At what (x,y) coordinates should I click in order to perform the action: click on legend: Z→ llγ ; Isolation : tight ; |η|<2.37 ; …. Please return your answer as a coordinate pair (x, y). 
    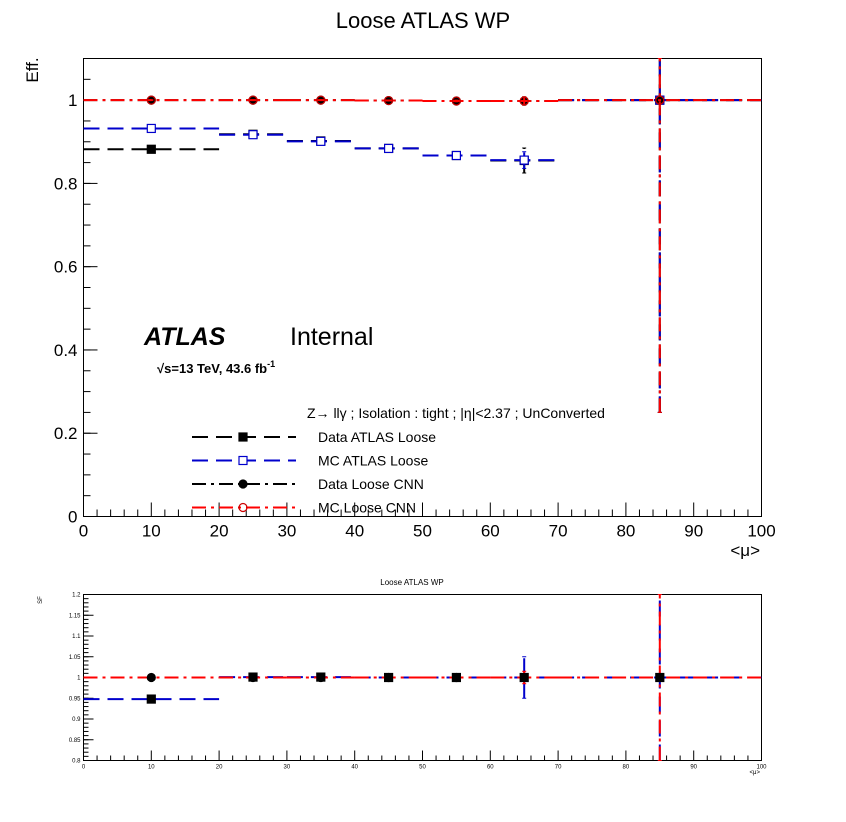
    Looking at the image, I should click on (398, 460).